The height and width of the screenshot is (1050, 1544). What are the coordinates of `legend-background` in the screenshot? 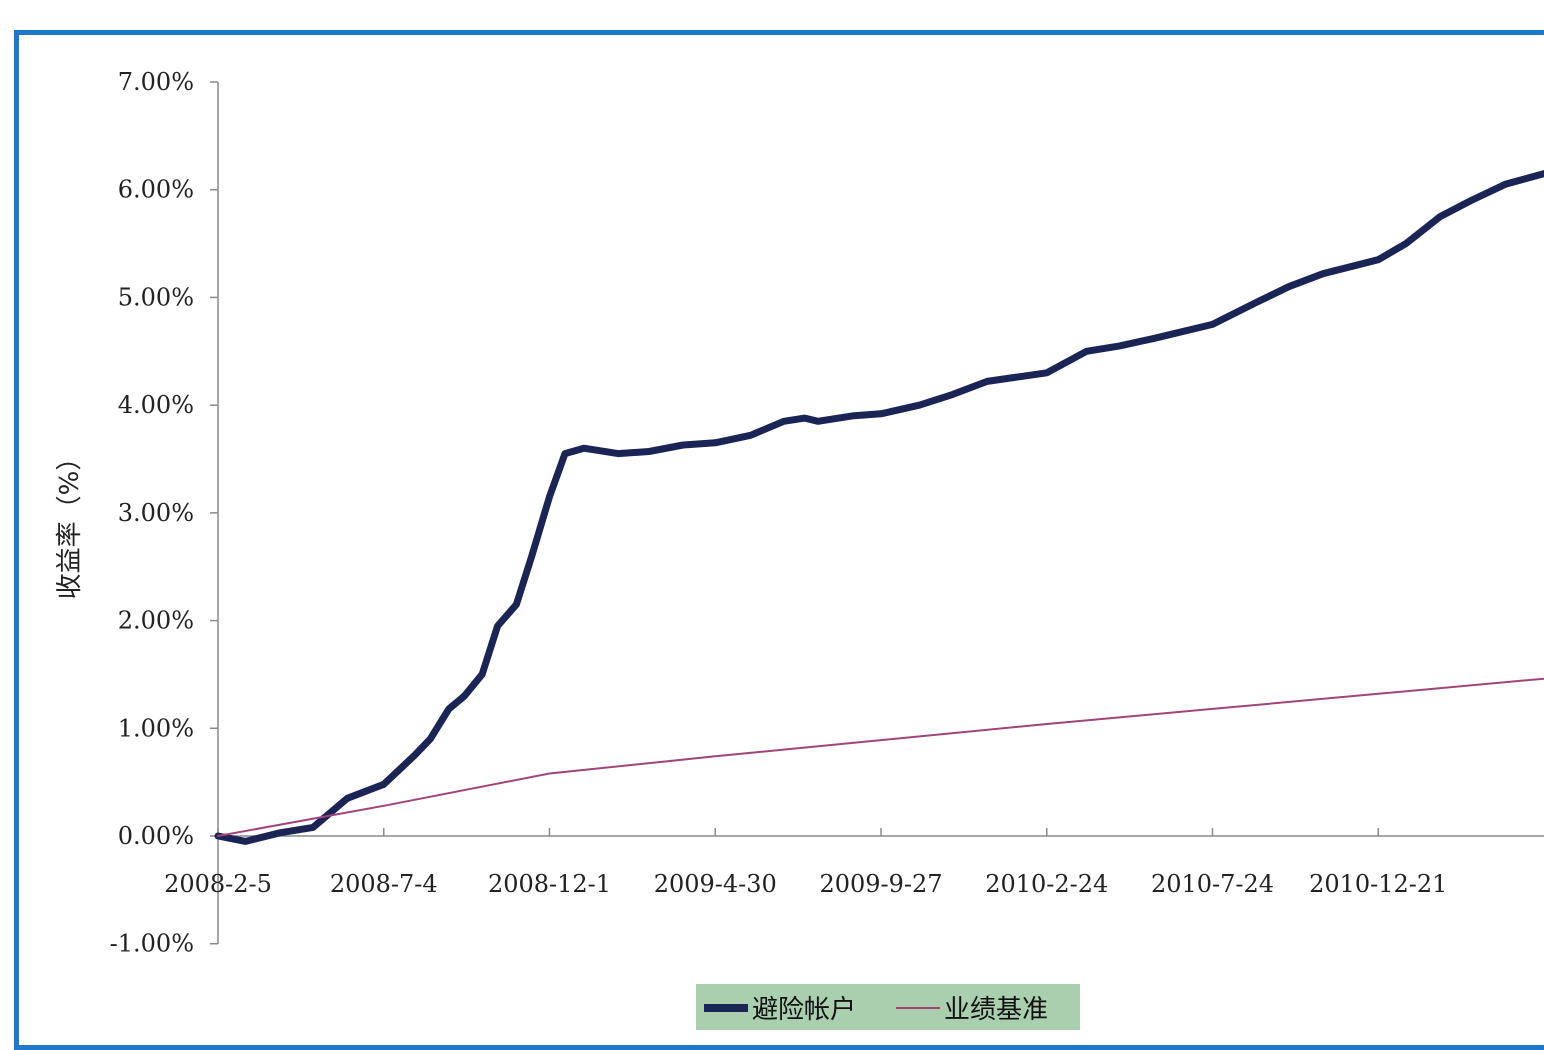 It's located at (888, 1007).